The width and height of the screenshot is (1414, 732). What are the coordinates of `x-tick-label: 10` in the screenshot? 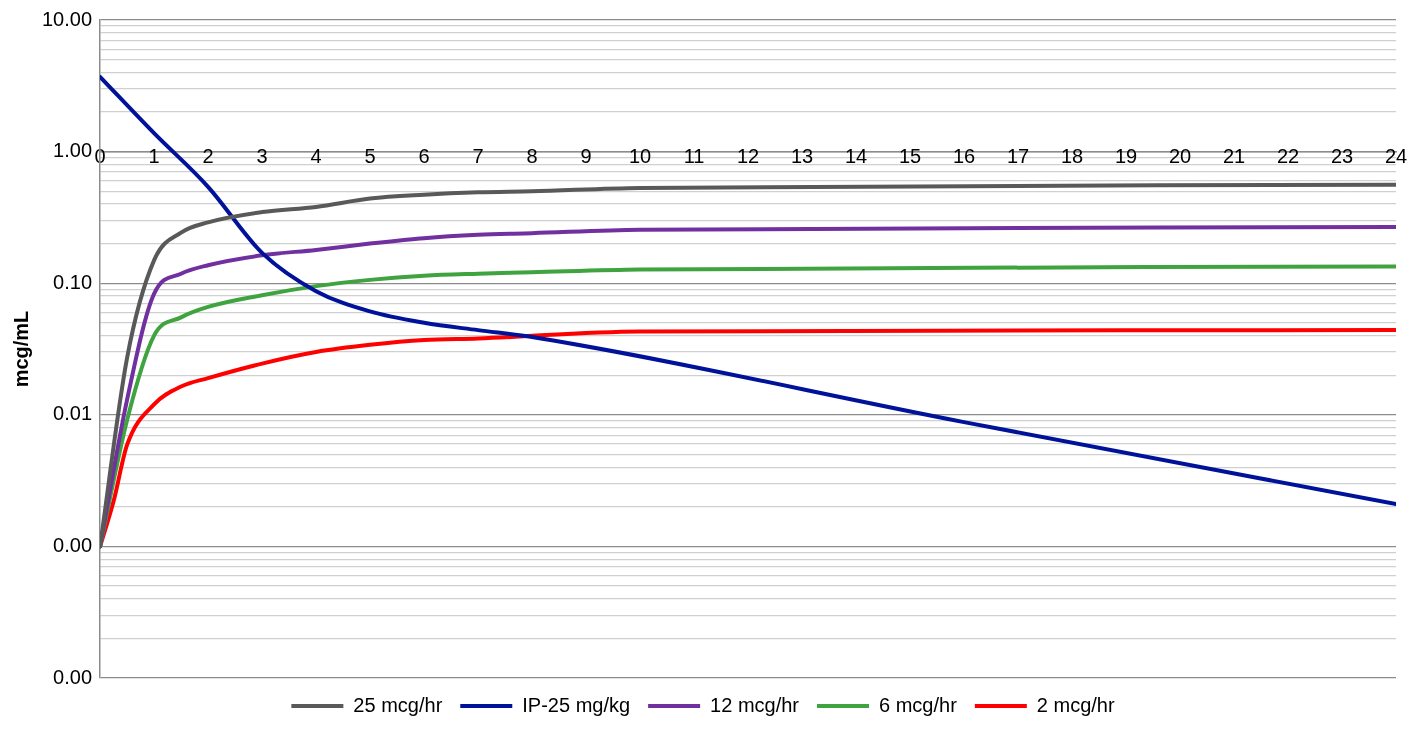 It's located at (640, 156).